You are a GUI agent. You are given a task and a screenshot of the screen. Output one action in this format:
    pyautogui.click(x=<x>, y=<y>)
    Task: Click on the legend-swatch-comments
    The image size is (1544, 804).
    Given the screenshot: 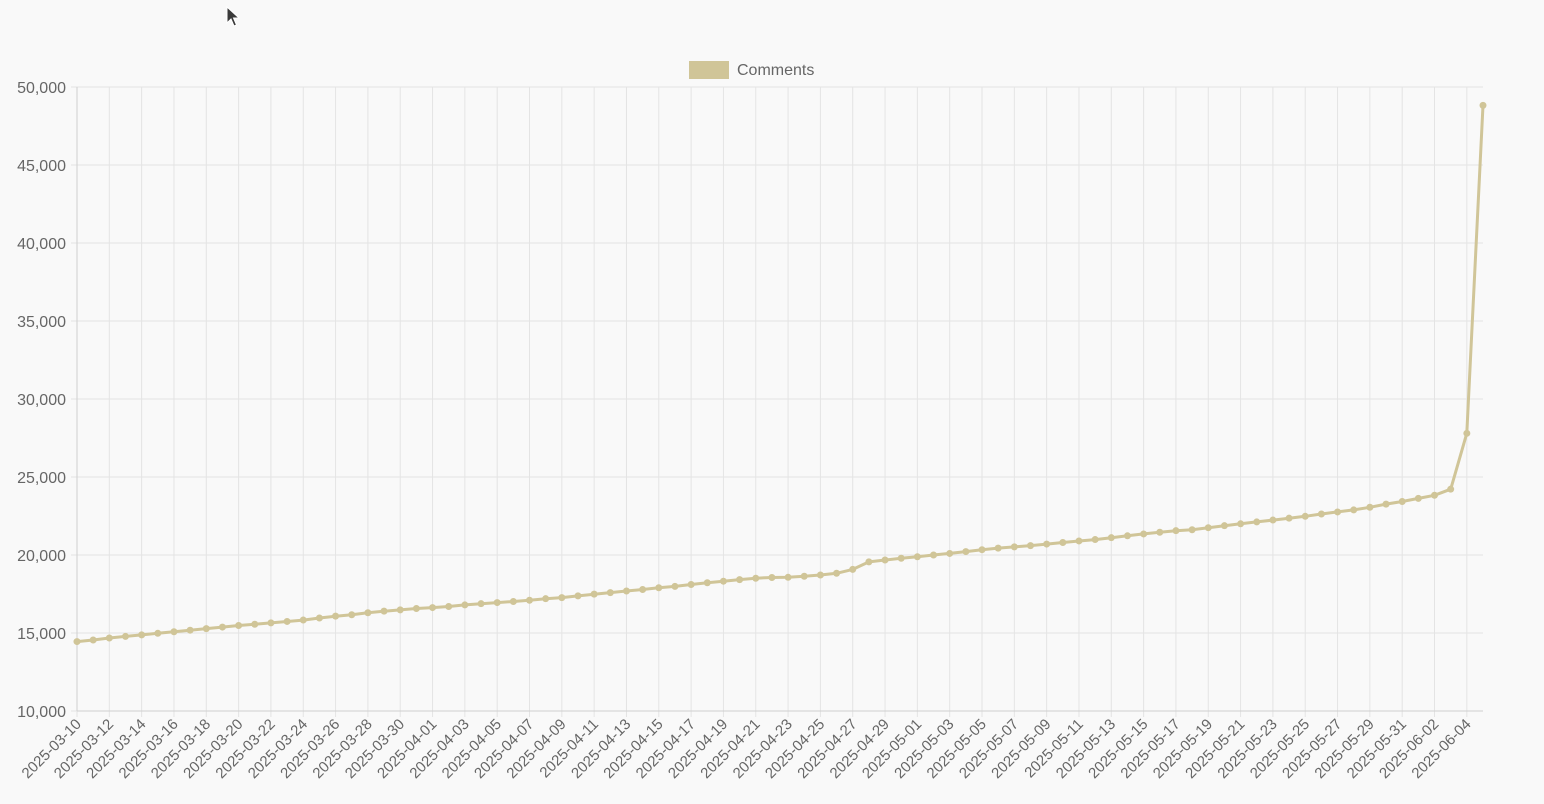 What is the action you would take?
    pyautogui.click(x=709, y=70)
    